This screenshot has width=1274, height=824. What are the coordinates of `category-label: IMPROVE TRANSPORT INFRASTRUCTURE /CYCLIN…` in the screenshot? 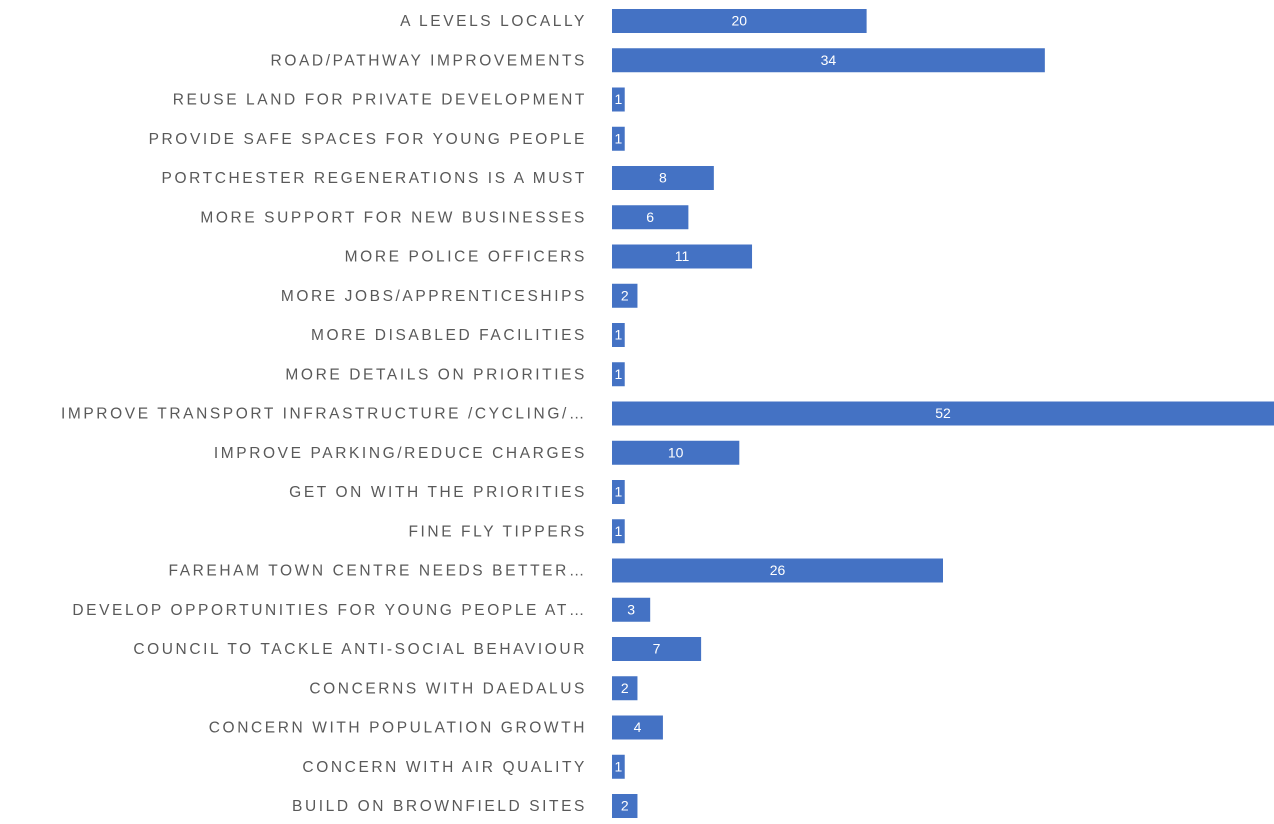 It's located at (324, 414).